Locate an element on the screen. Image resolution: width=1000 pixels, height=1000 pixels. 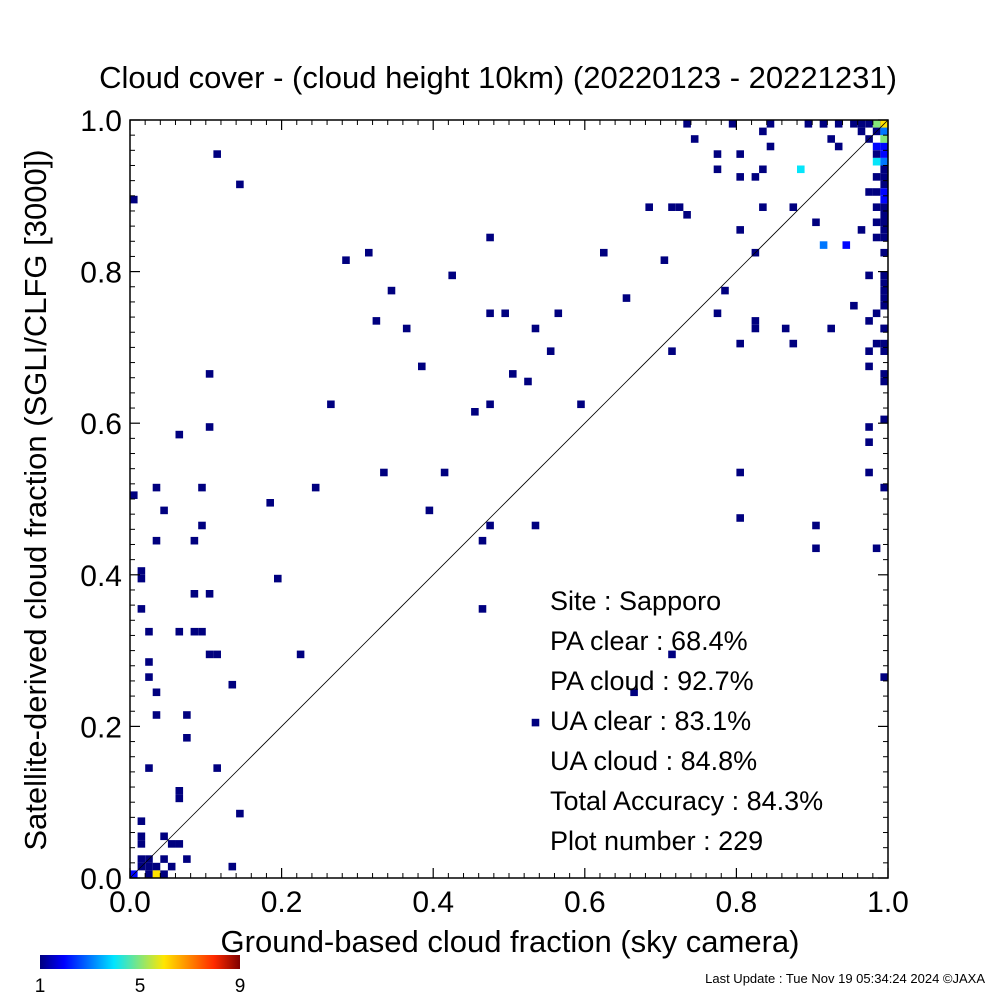
x-tick-label: 0.0 is located at coordinates (130, 902).